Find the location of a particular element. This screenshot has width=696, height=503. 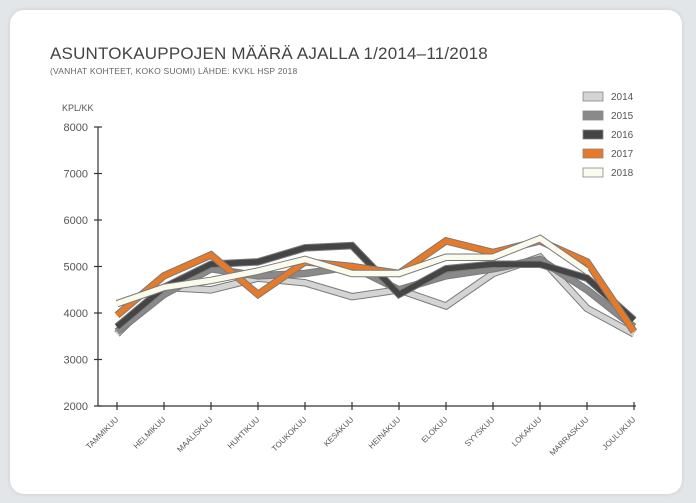

y-tick-label: 5000 is located at coordinates (76, 268).